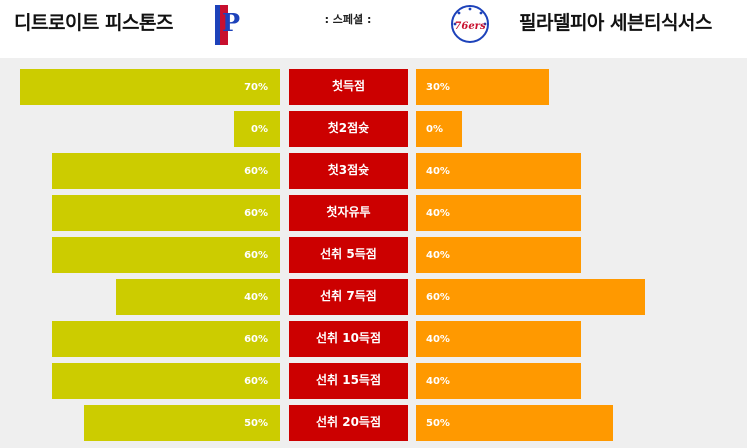 This screenshot has width=747, height=448. Describe the element at coordinates (348, 87) in the screenshot. I see `stat-label: 첫득점` at that location.